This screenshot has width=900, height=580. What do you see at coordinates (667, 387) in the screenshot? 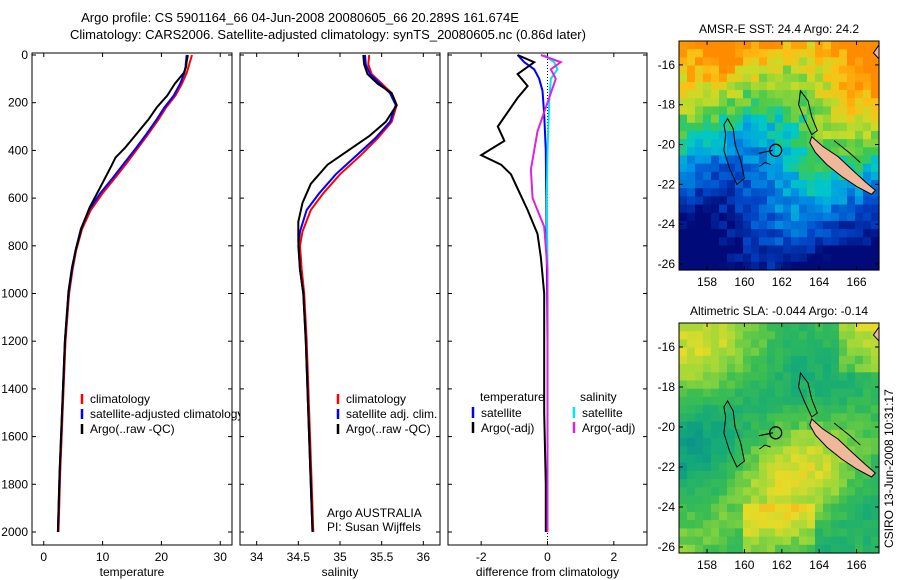
I see `y-tick-label: -18` at bounding box center [667, 387].